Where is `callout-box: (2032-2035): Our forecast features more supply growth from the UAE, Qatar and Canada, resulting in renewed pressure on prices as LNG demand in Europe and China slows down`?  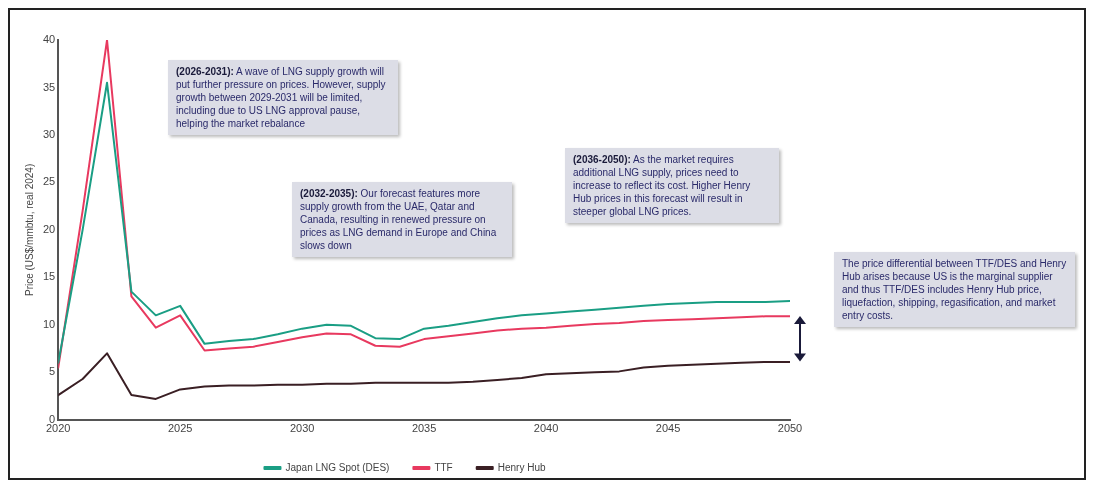 callout-box: (2032-2035): Our forecast features more supply growth from the UAE, Qatar and Canada, resulting in renewed pressure on prices as LNG demand in Europe and China slows down is located at coordinates (402, 219).